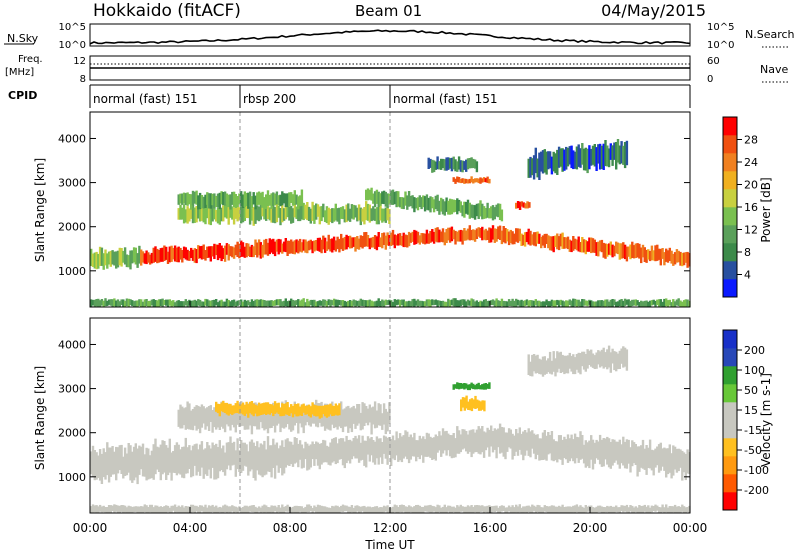 This screenshot has width=800, height=558. Describe the element at coordinates (751, 390) in the screenshot. I see `colorbar-tick-label: 50` at that location.